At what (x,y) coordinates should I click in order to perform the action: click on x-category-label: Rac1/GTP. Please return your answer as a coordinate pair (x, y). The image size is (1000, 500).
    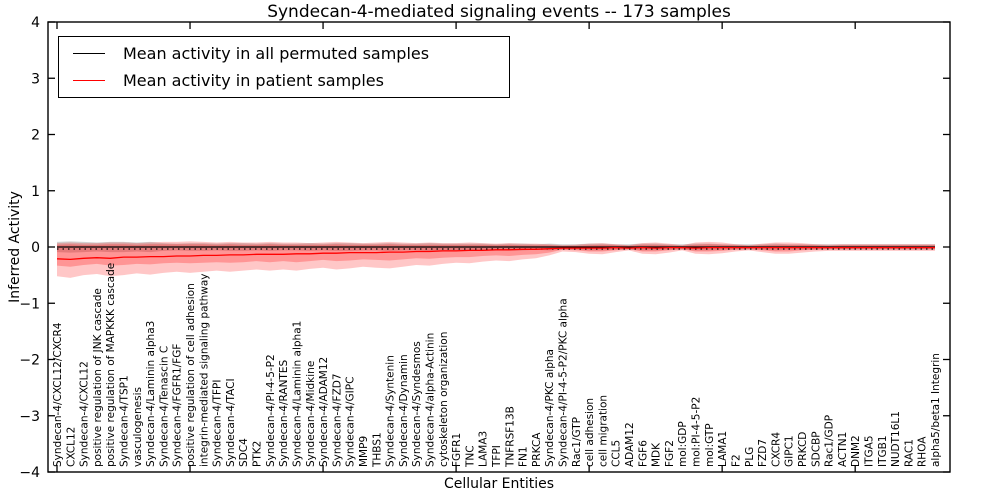
    Looking at the image, I should click on (577, 442).